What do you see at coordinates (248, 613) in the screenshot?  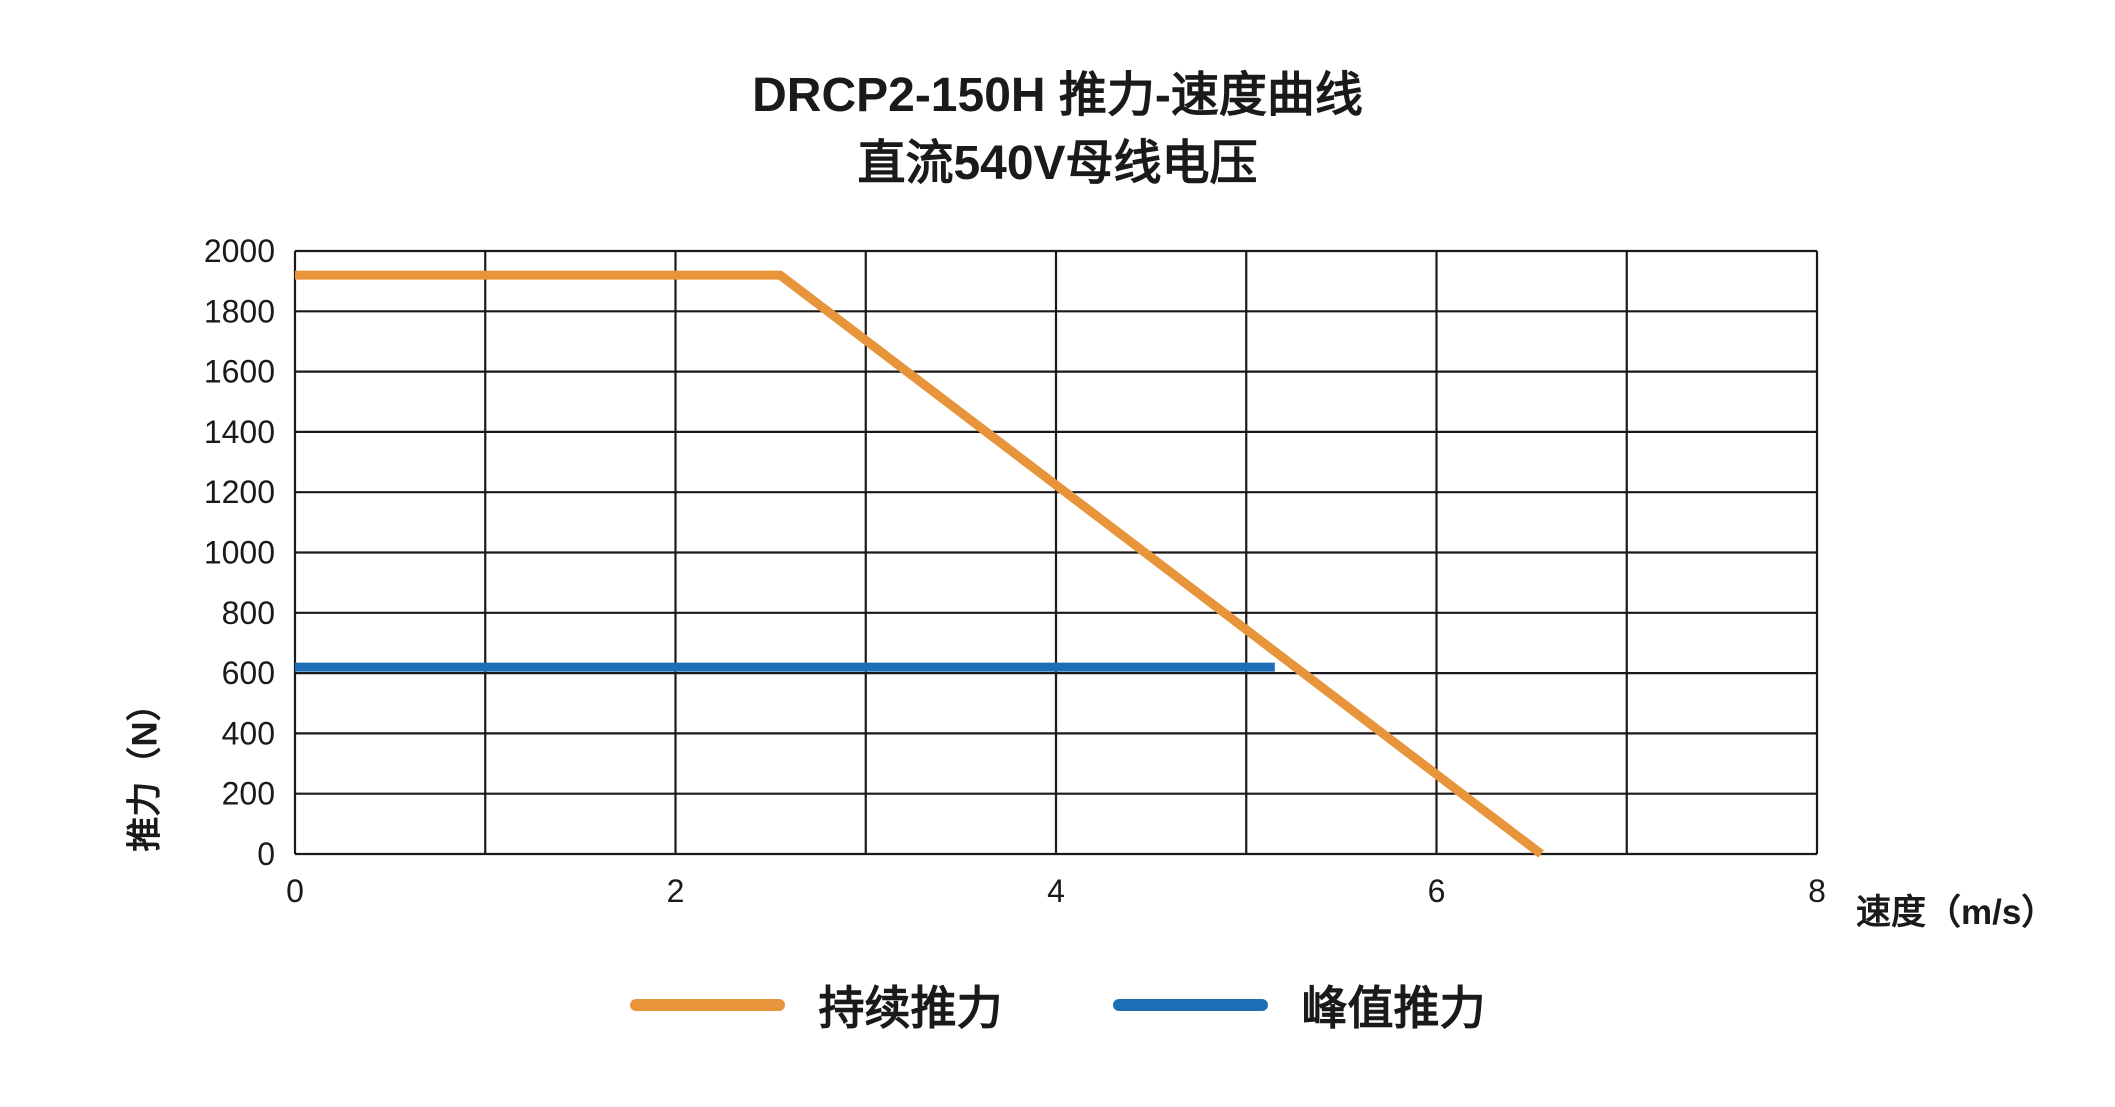 I see `y-tick-label: 800` at bounding box center [248, 613].